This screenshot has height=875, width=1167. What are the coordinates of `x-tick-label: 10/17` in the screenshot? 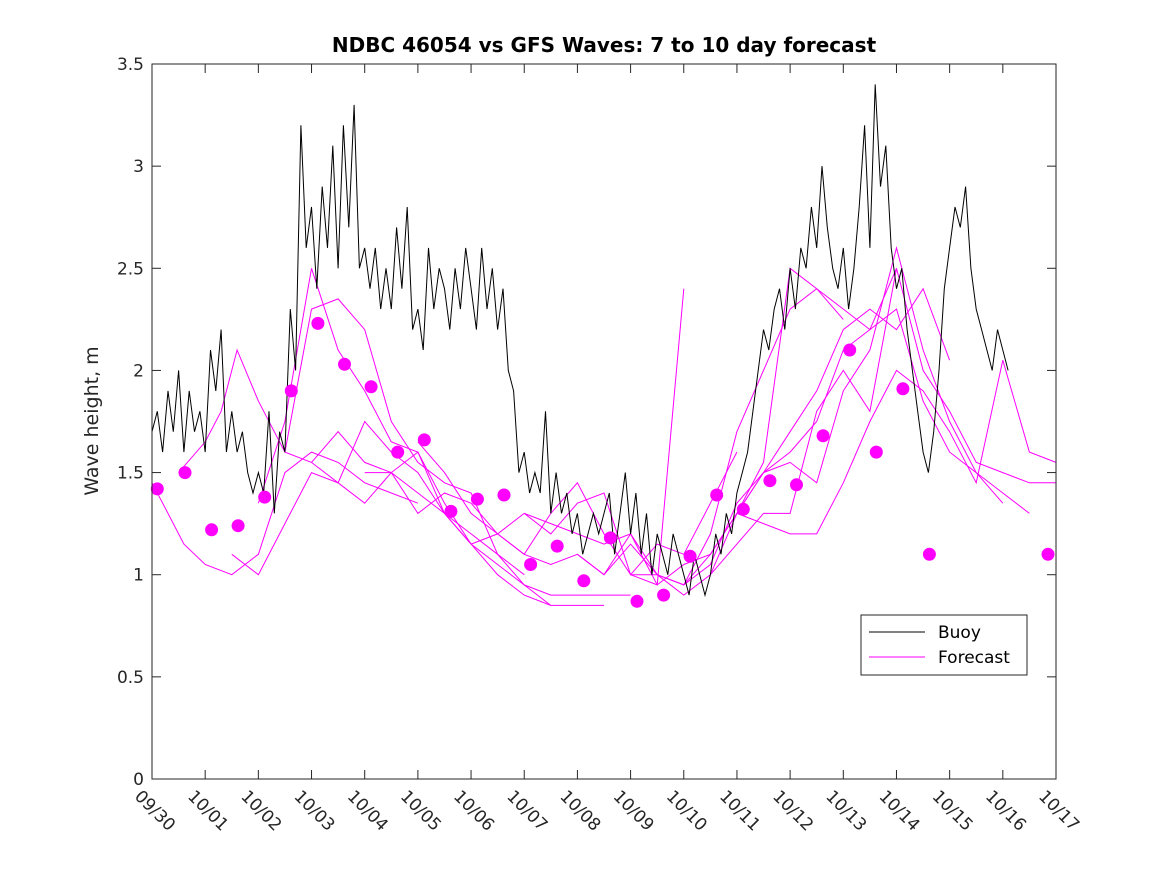 It's located at (1058, 811).